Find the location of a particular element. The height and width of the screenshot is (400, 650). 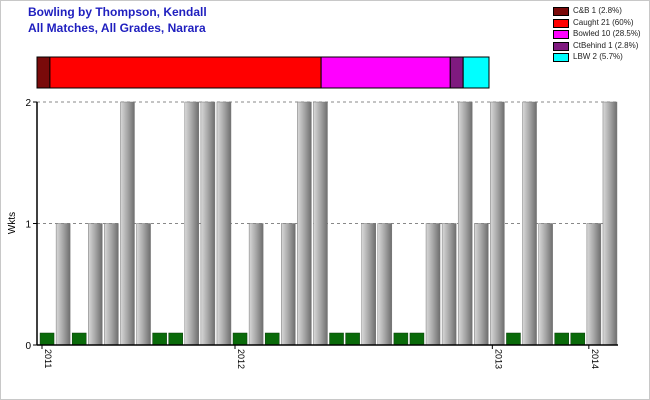

y-tick-label: 1 is located at coordinates (28, 225).